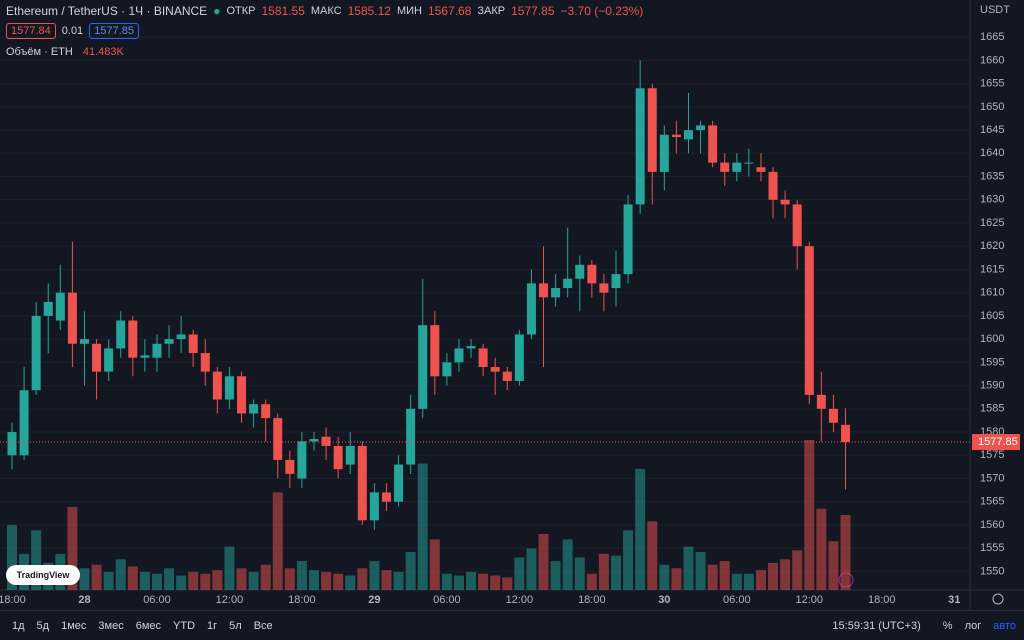 This screenshot has height=640, width=1024. Describe the element at coordinates (84, 600) in the screenshot. I see `x-tick-label: 28` at that location.